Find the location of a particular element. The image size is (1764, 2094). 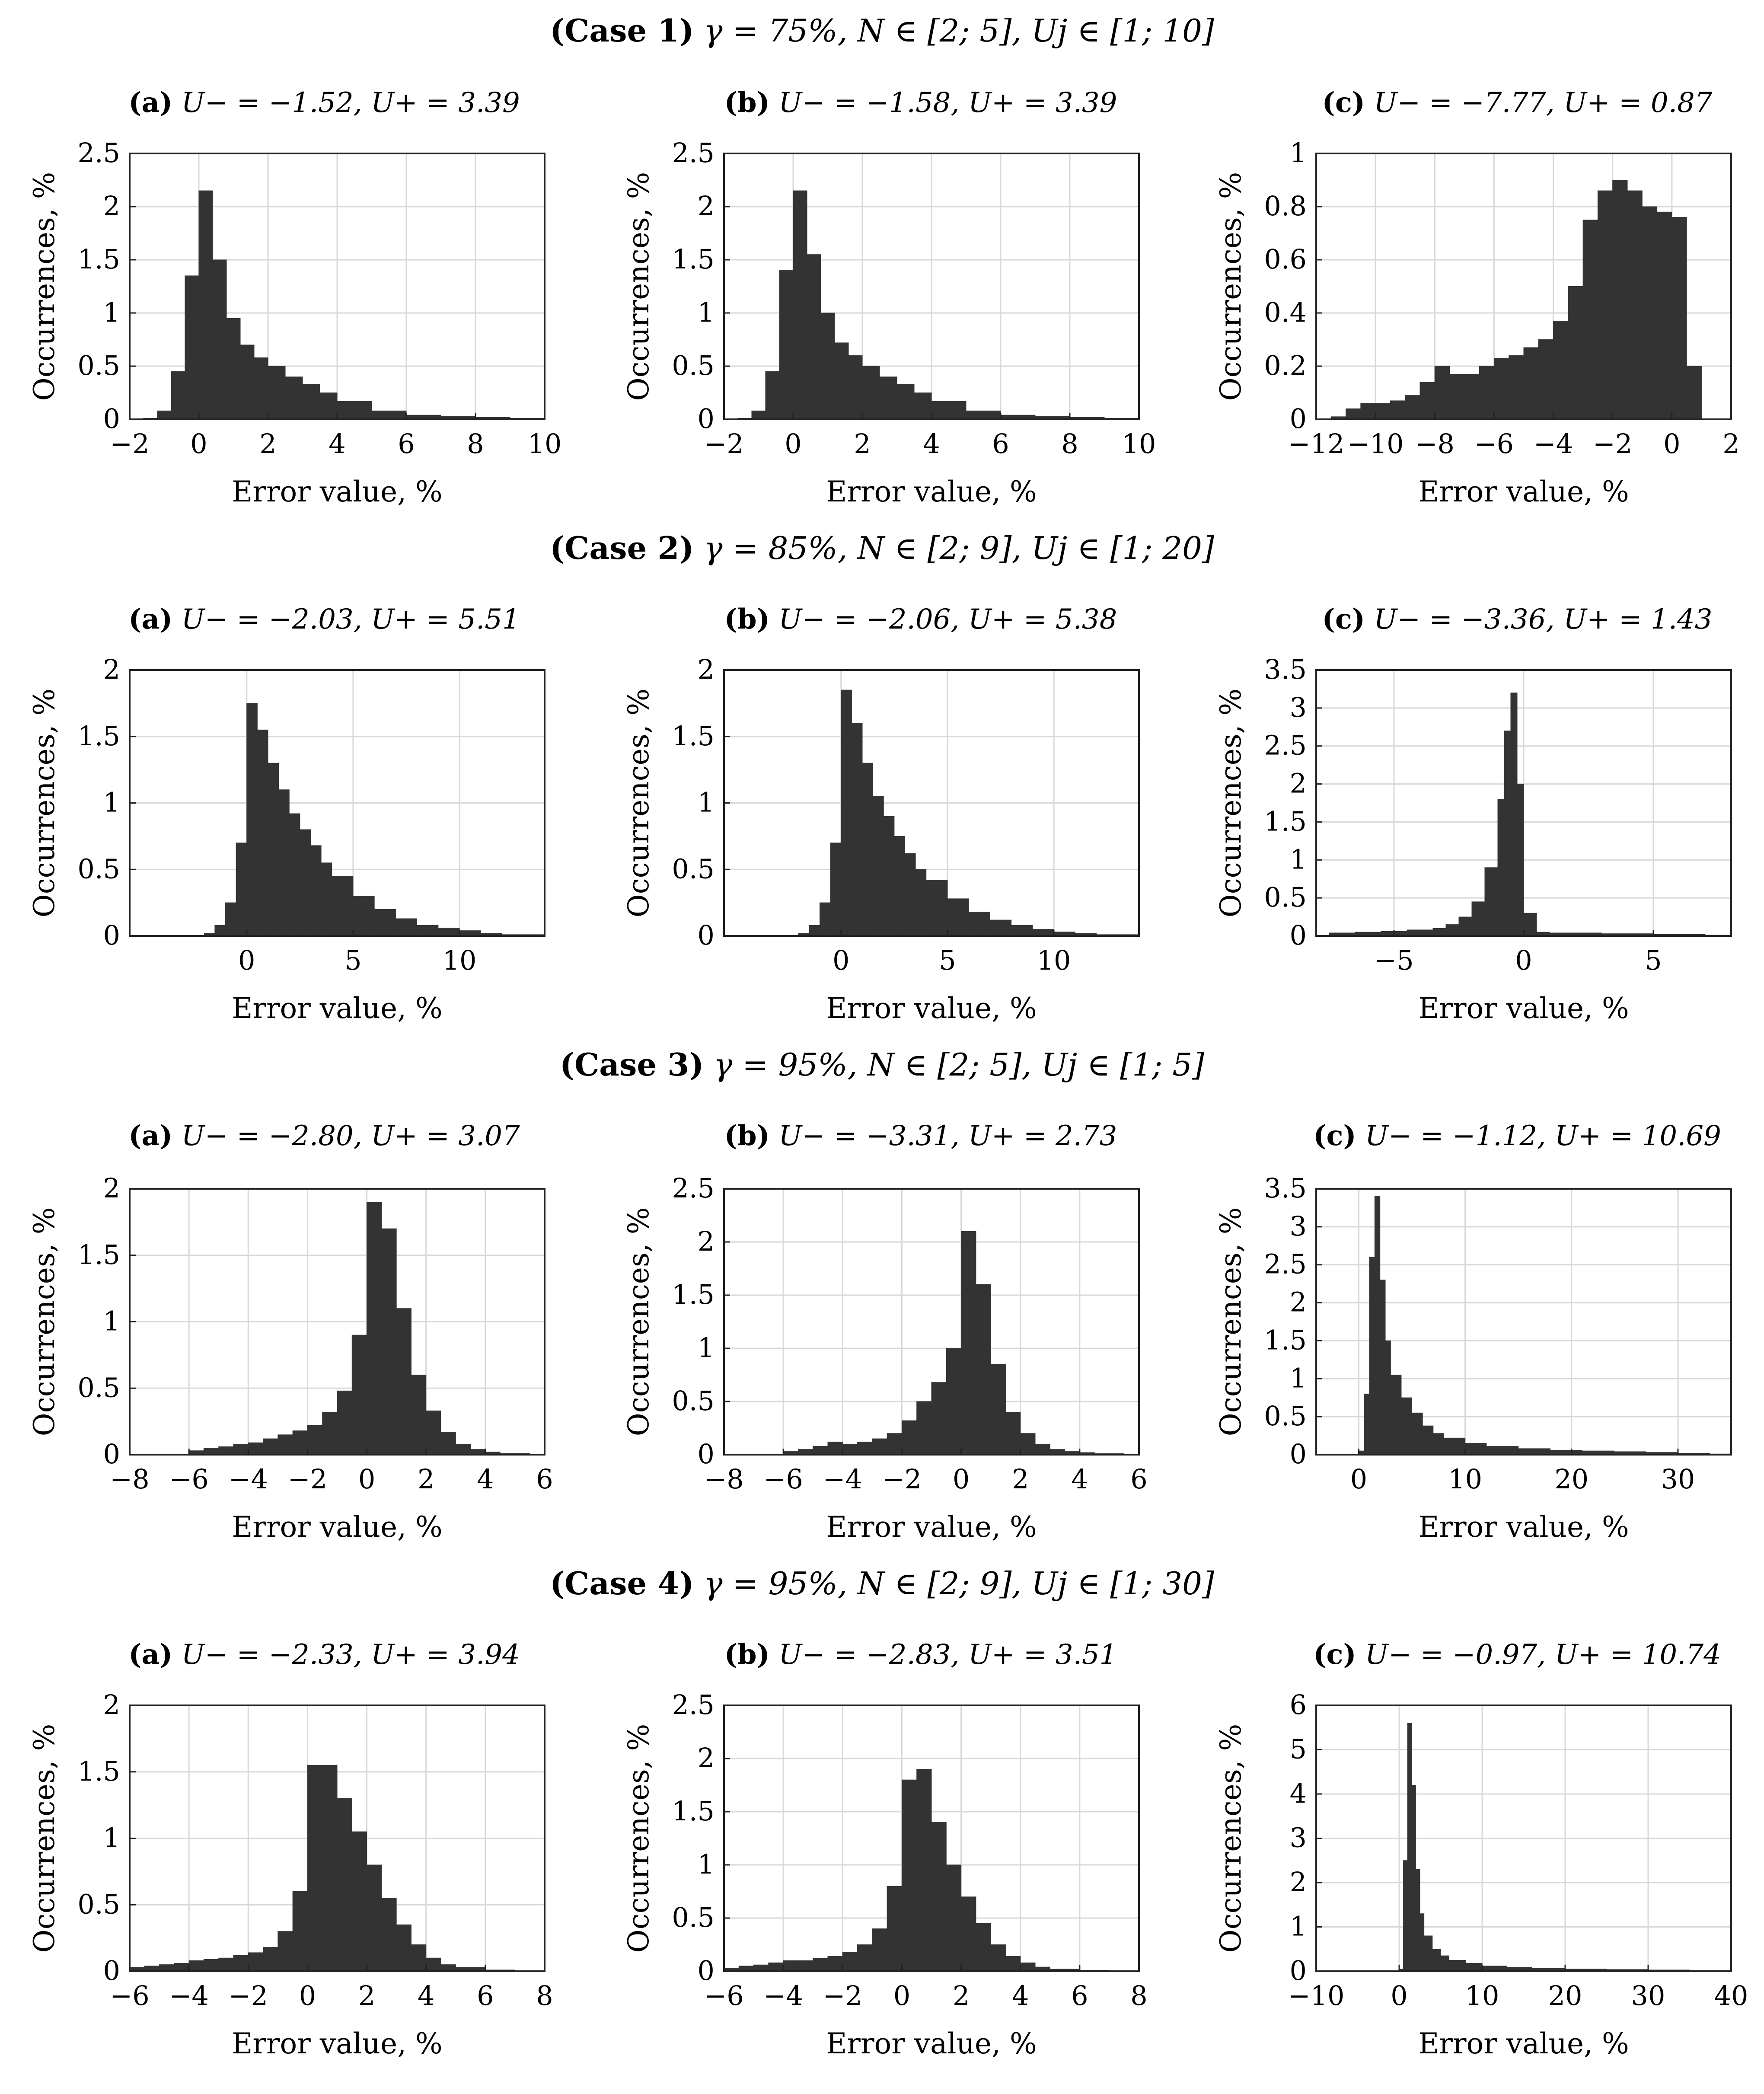

panel-label: (a) is located at coordinates (150, 1136).